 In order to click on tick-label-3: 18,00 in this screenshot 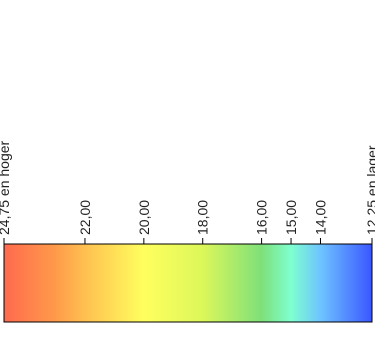, I will do `click(203, 217)`.